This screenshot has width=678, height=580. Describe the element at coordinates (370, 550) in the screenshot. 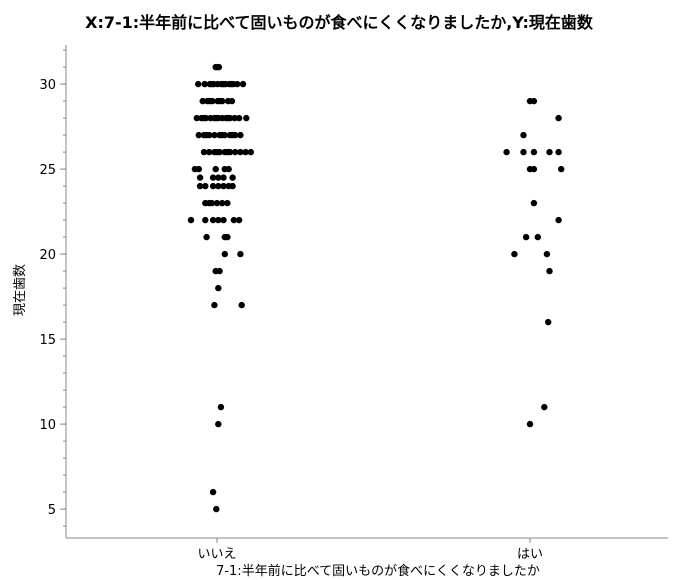

I see `x-ticks: いいえ はい` at that location.